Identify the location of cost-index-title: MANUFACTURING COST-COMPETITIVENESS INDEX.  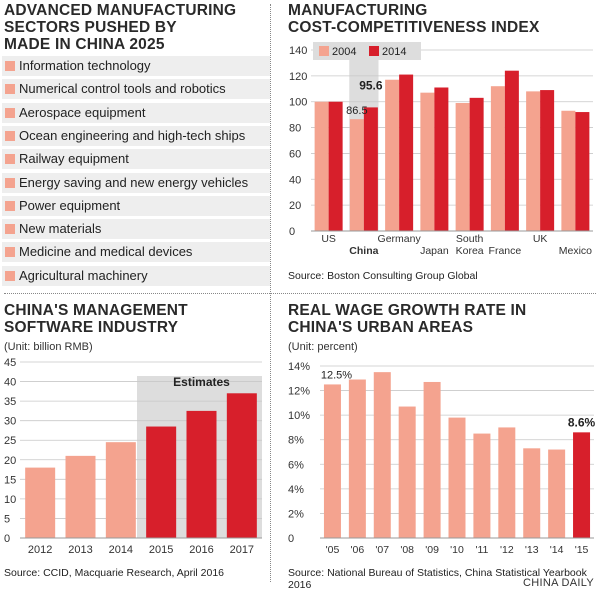
(414, 19).